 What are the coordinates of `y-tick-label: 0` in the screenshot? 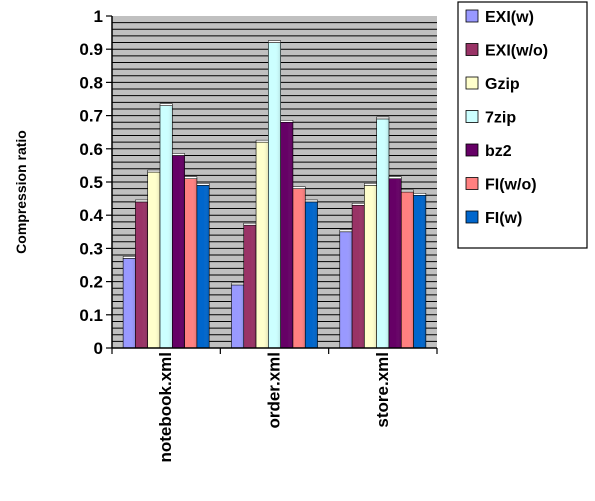 It's located at (98, 348).